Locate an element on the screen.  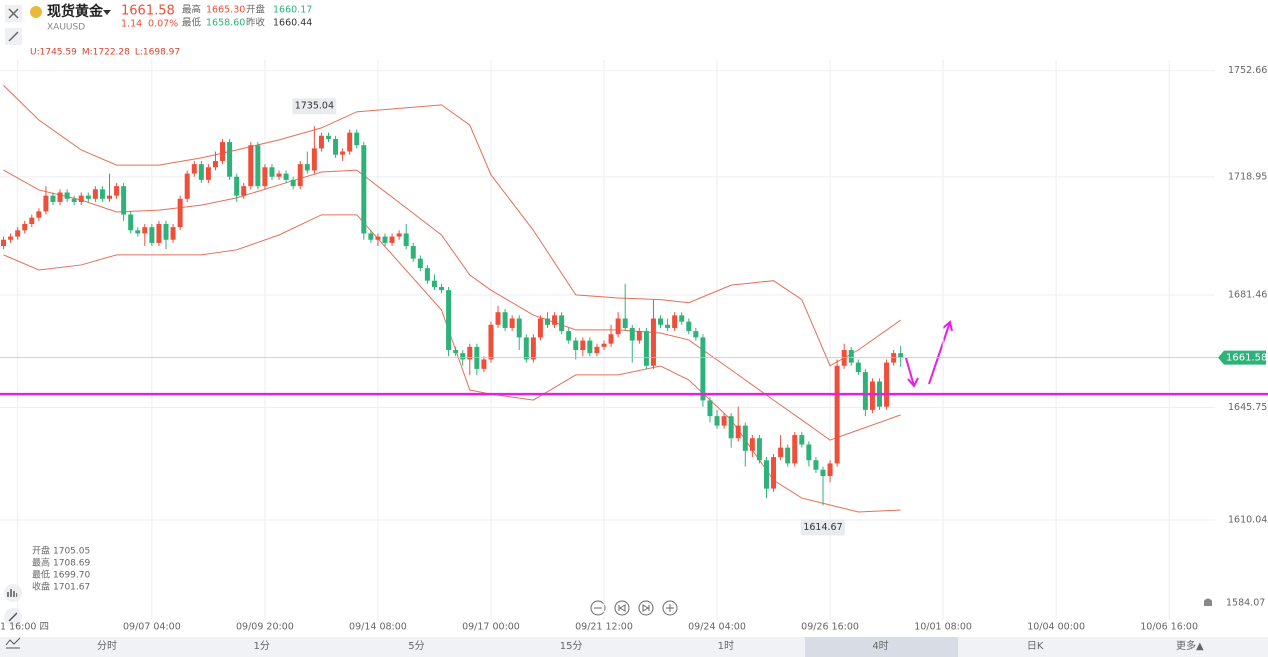
x-tick-label: 09/21 12:00 is located at coordinates (604, 627).